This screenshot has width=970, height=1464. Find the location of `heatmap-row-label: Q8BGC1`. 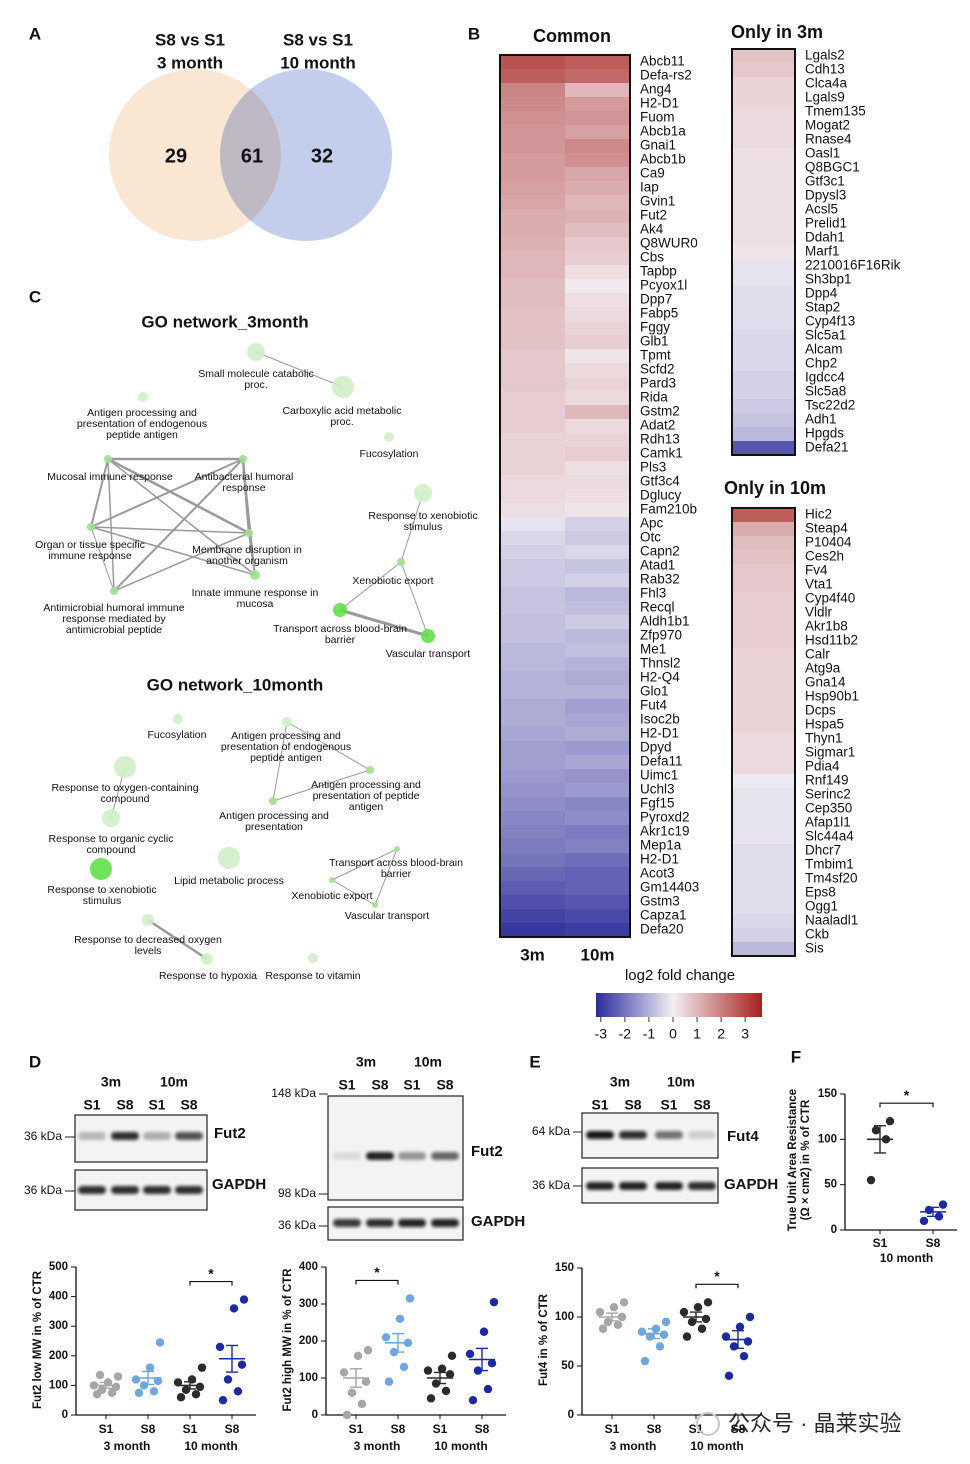

heatmap-row-label: Q8BGC1 is located at coordinates (832, 167).